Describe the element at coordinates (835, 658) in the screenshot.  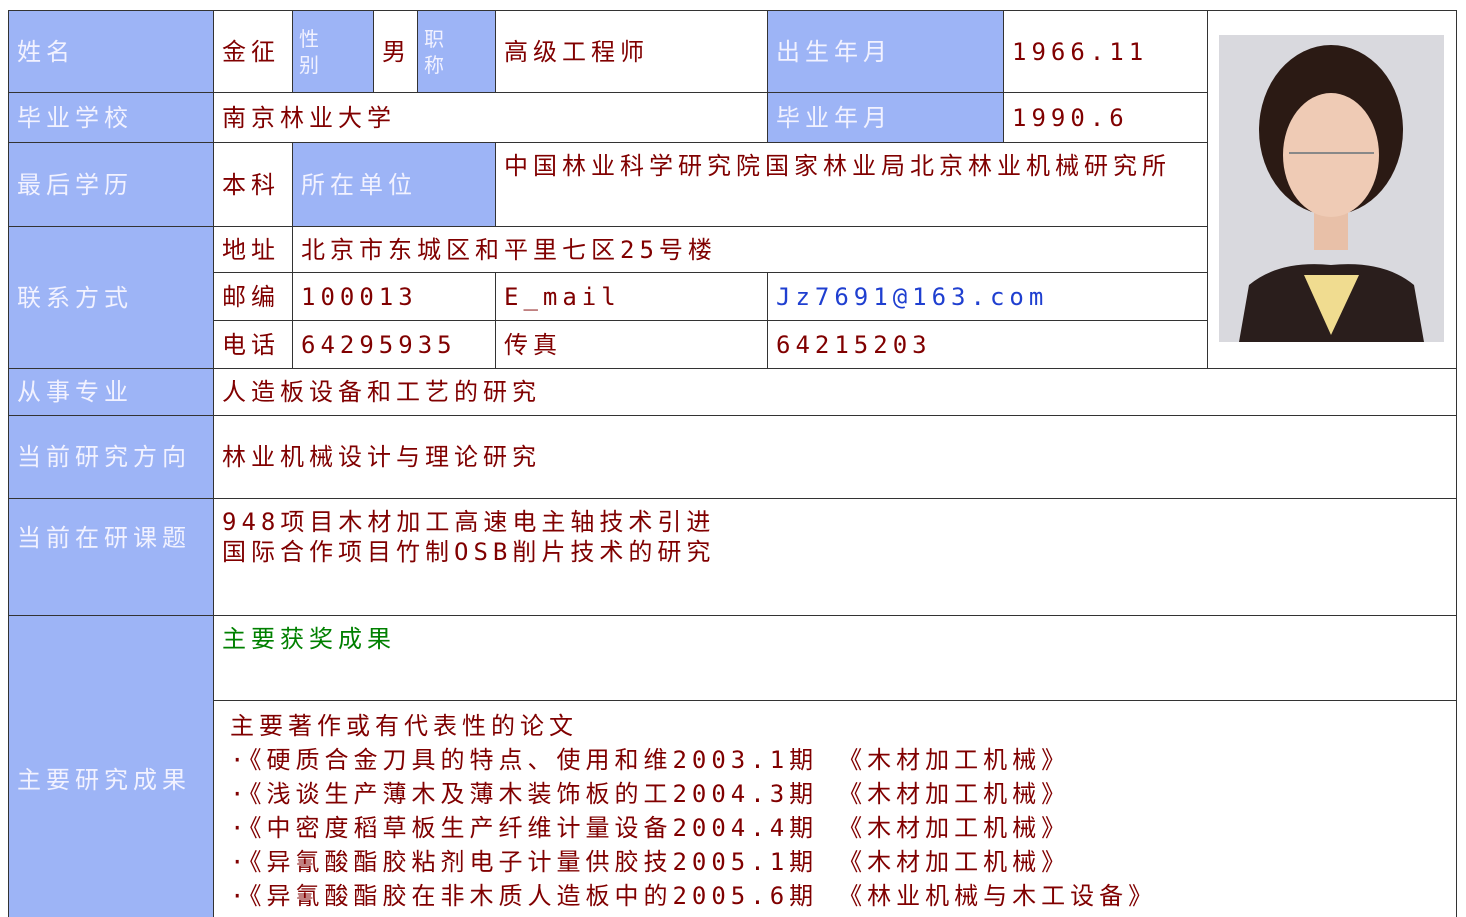
I see `awards-title: 主要获奖成果` at that location.